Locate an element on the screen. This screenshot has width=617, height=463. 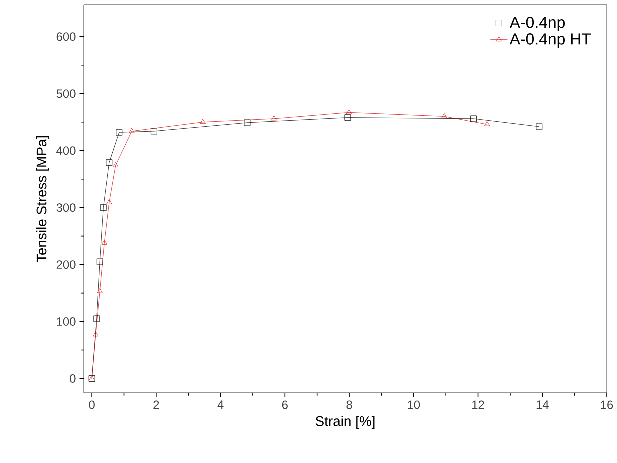
x-tick-label: 0 is located at coordinates (92, 405).